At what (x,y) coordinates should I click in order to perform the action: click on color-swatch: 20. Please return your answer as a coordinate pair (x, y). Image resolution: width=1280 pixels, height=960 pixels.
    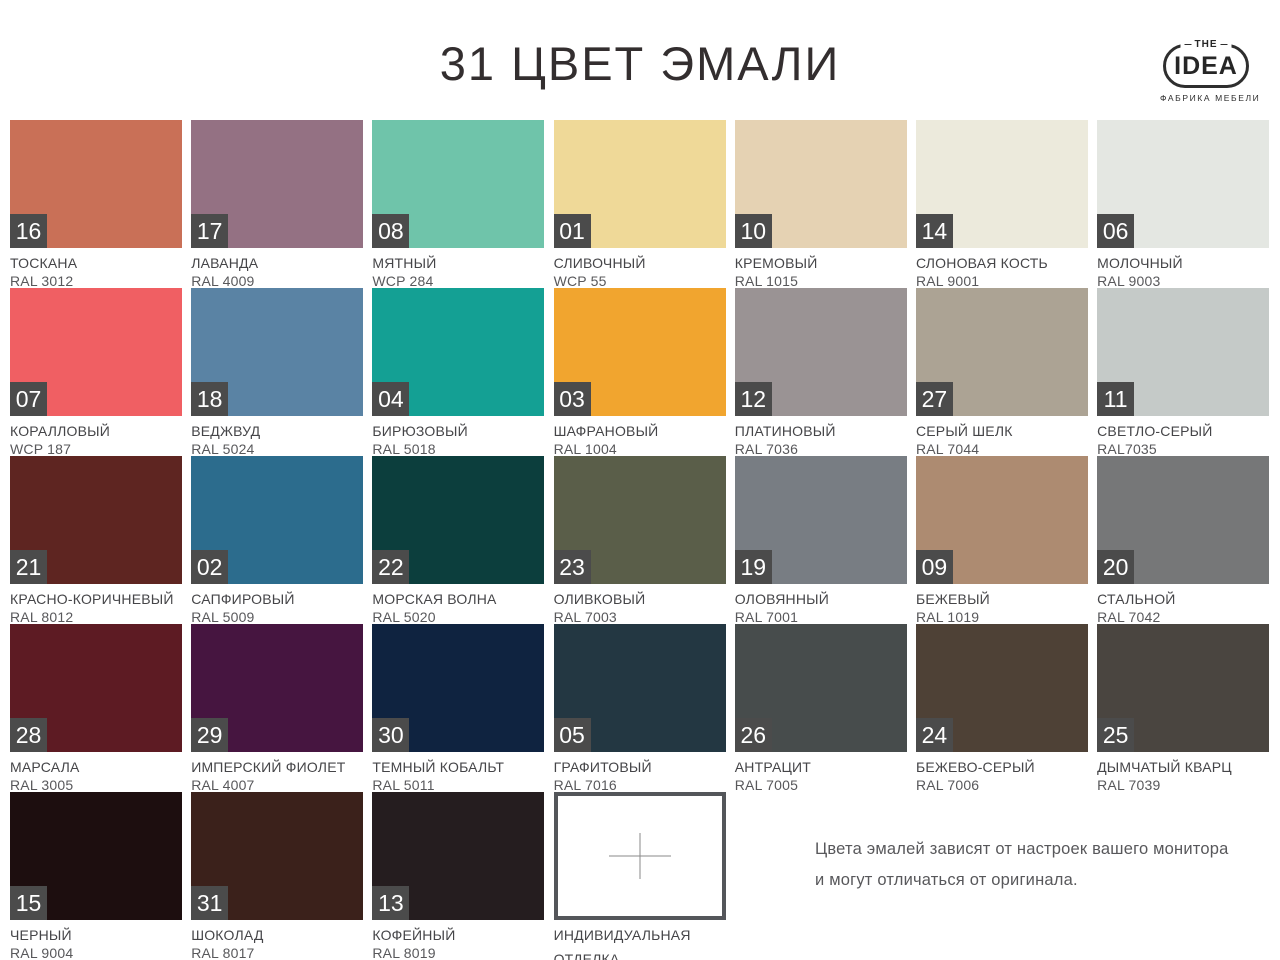
    Looking at the image, I should click on (1183, 520).